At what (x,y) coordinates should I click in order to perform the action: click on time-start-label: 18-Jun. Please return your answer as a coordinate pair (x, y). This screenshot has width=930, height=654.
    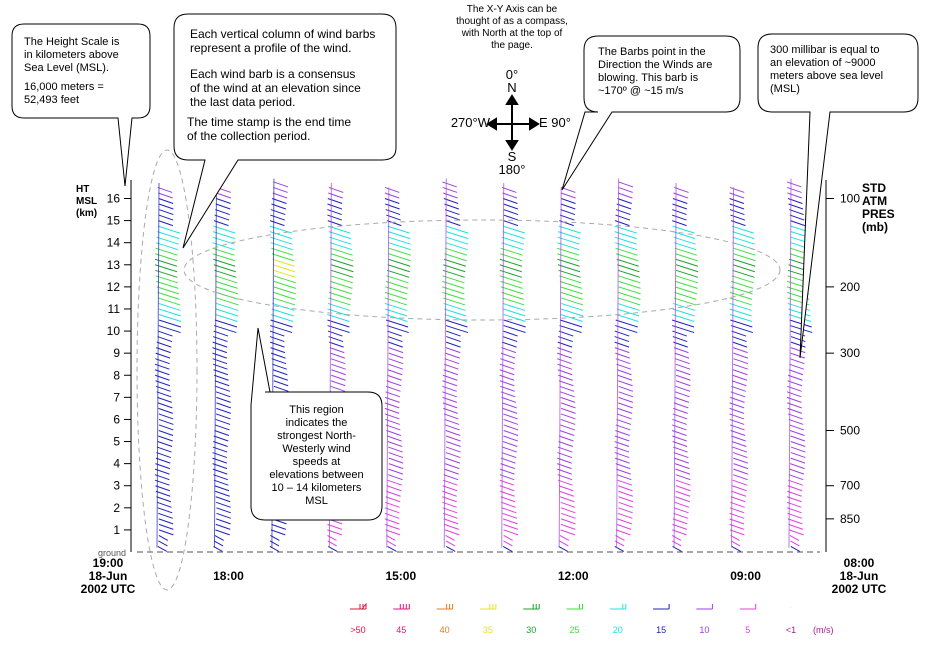
    Looking at the image, I should click on (108, 576).